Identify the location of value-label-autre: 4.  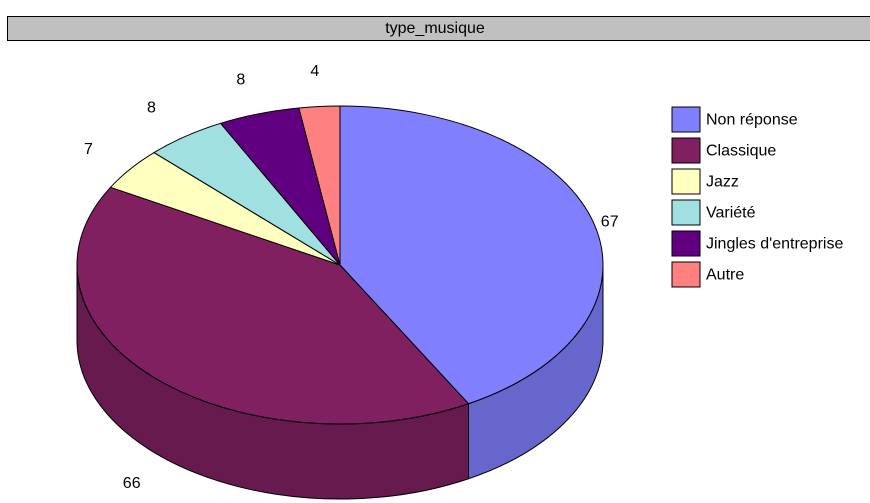
(314, 71).